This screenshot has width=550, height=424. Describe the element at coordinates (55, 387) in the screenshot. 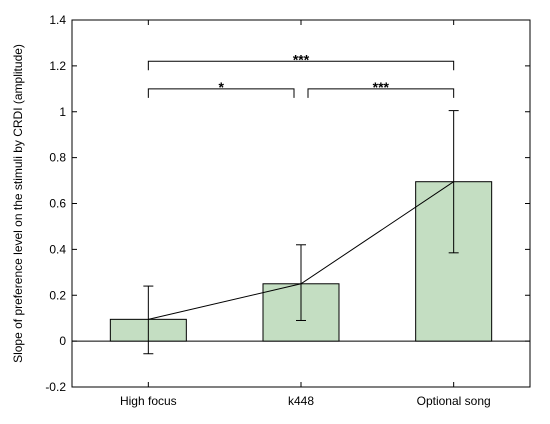

I see `y-tick-label: -0.2` at that location.